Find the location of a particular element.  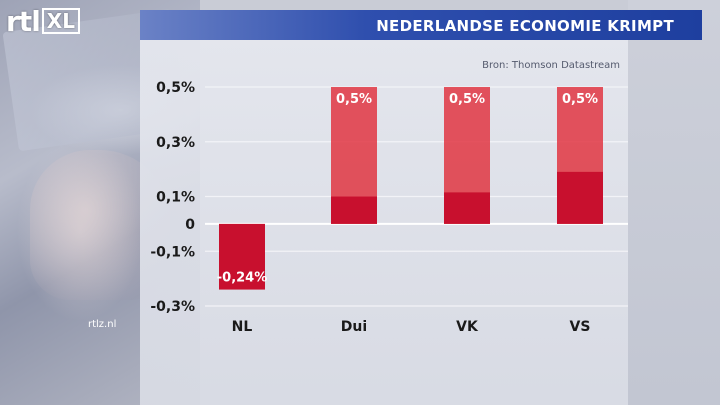

category-label: VS is located at coordinates (580, 327).